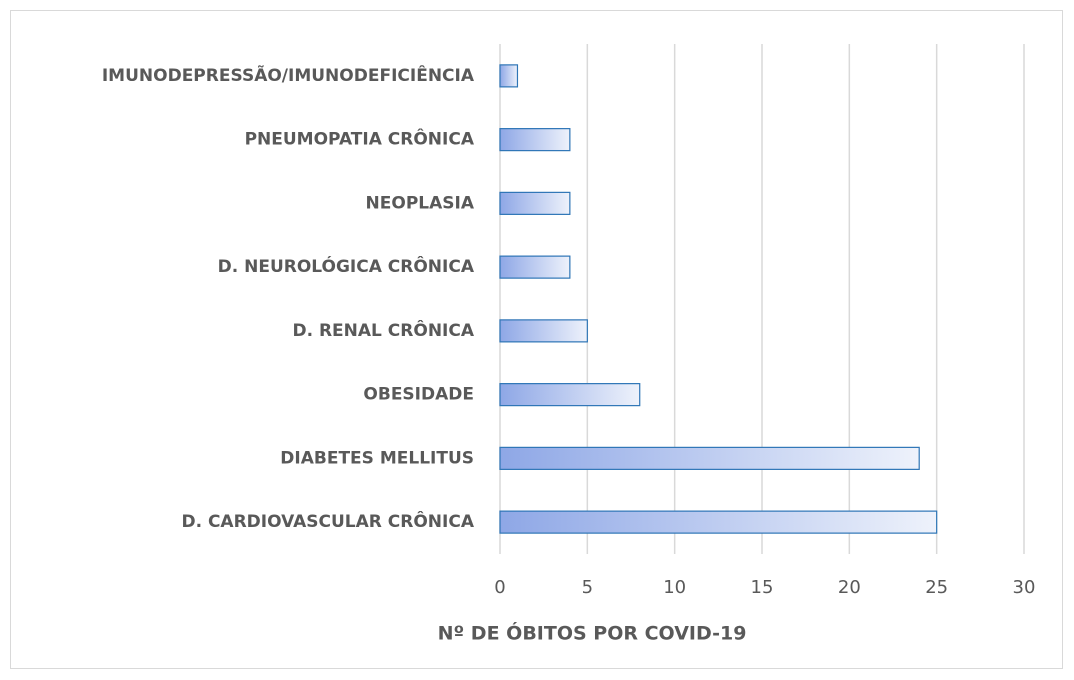 This screenshot has height=680, width=1074. Describe the element at coordinates (420, 203) in the screenshot. I see `y-tick-label: NEOPLASIA` at that location.